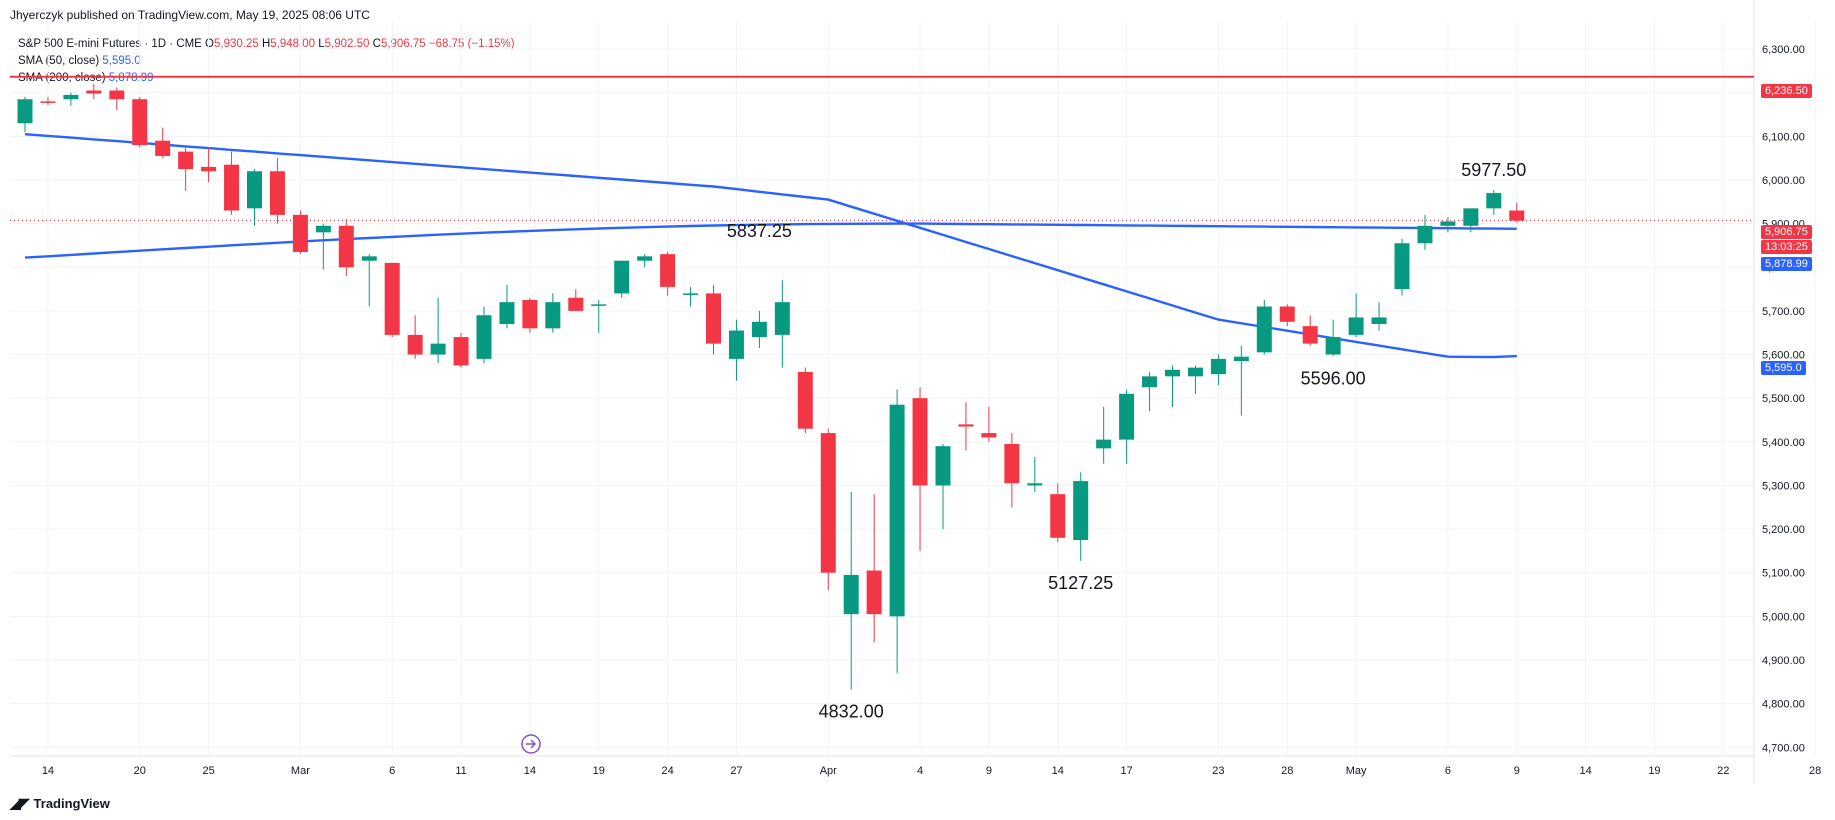  Describe the element at coordinates (209, 44) in the screenshot. I see `legend-open-label: O` at that location.